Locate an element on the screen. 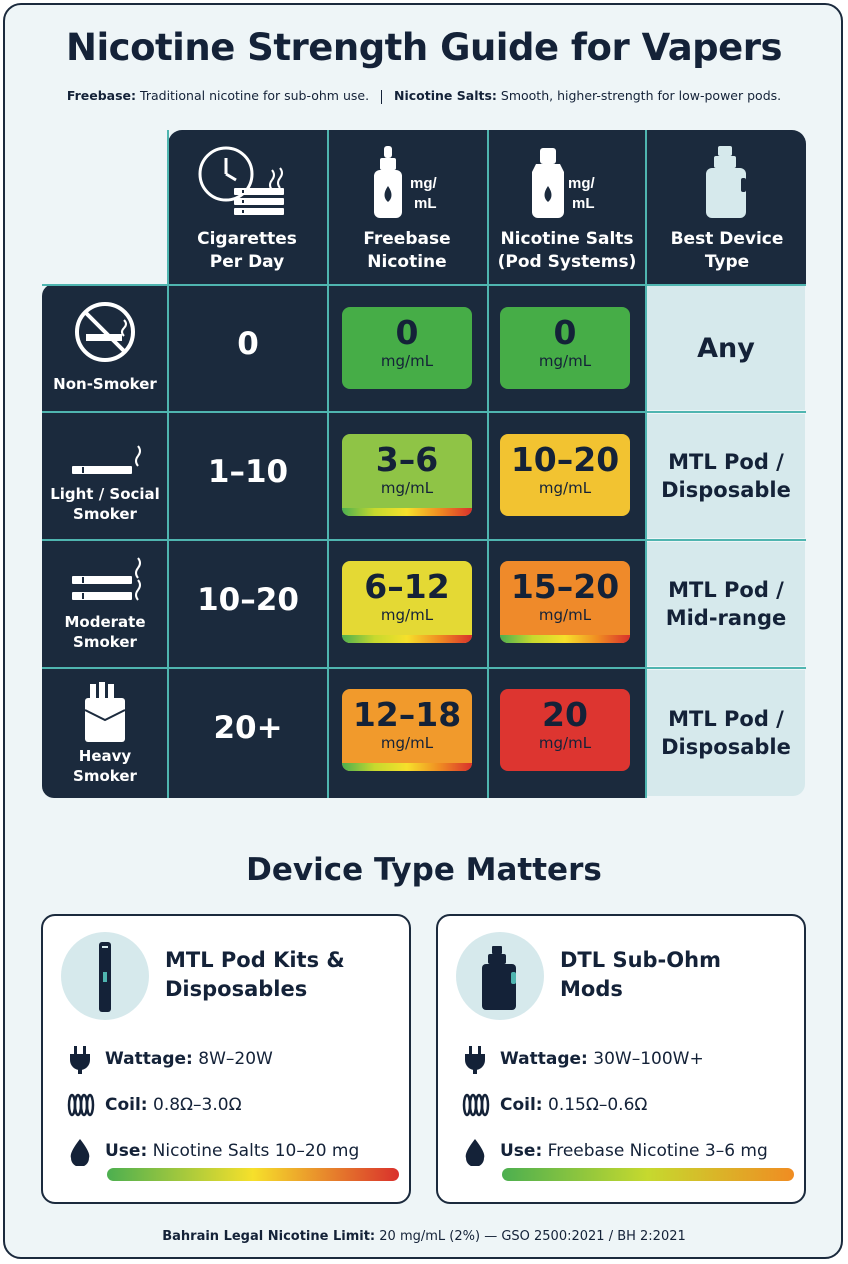 This screenshot has width=848, height=1264. device-text: Any is located at coordinates (726, 348).